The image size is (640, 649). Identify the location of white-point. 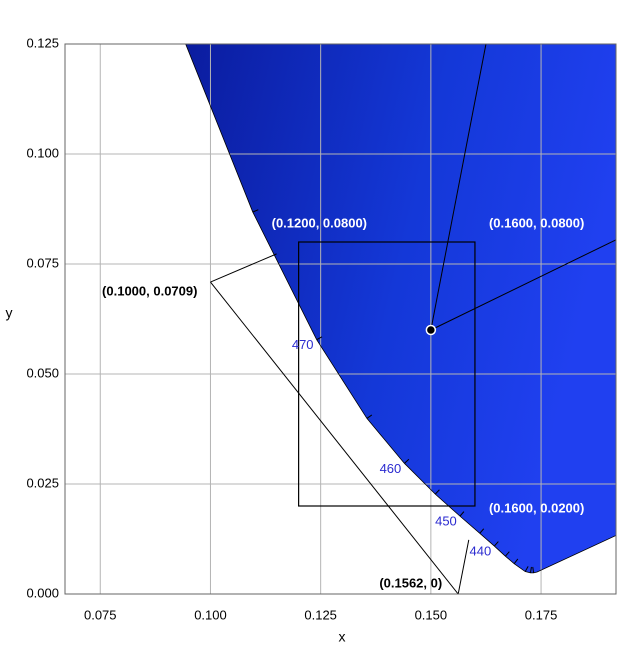
(431, 330).